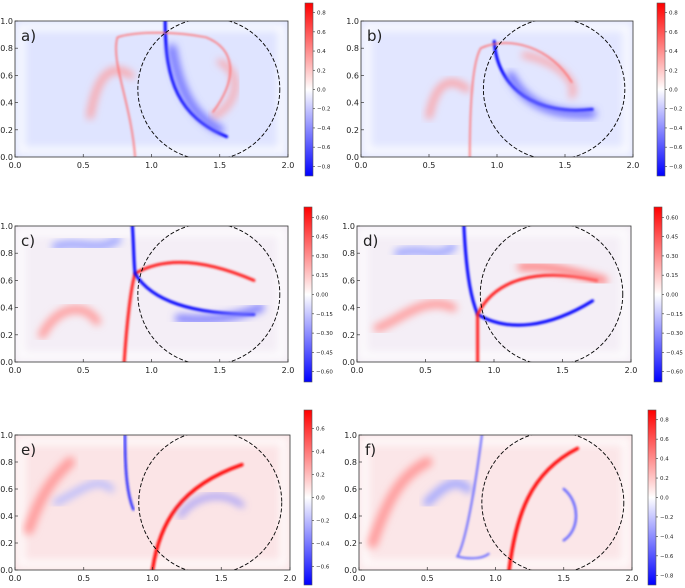  I want to click on colorbar-tick-label: −0.15, so click(674, 315).